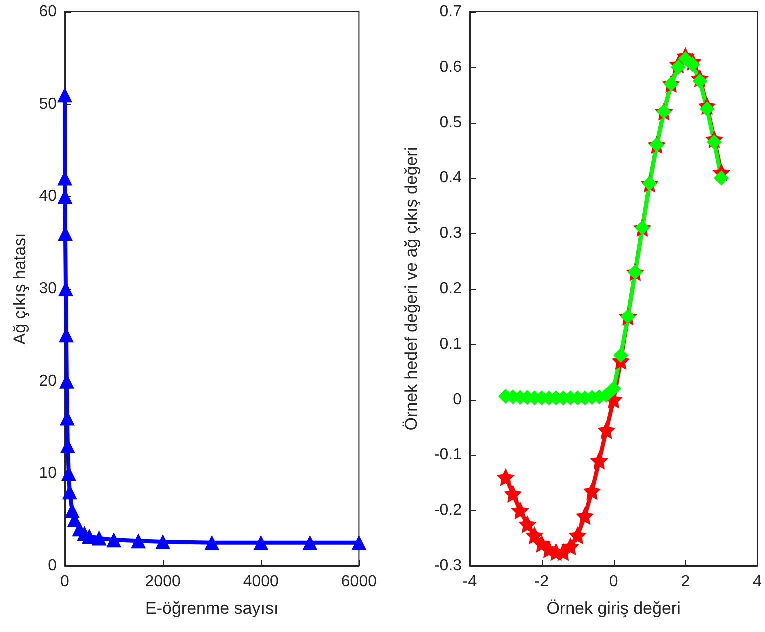 This screenshot has height=632, width=765. Describe the element at coordinates (48, 381) in the screenshot. I see `y-tick-label: 20` at that location.